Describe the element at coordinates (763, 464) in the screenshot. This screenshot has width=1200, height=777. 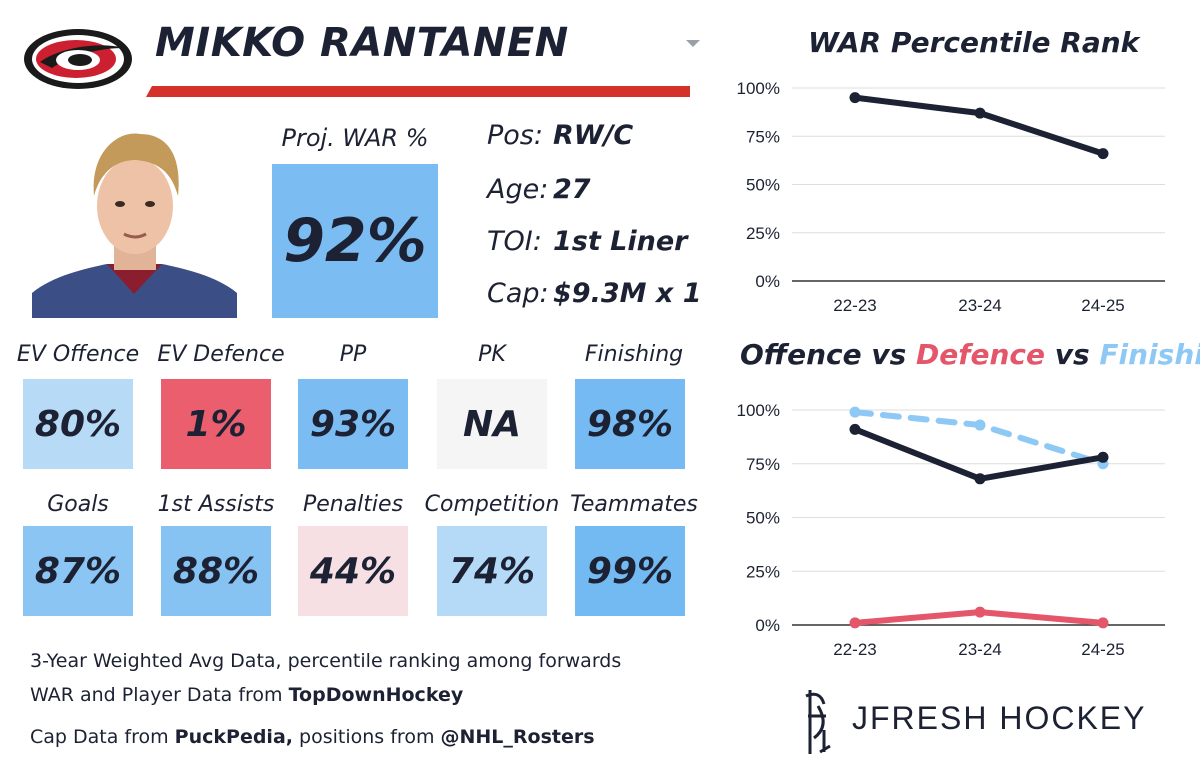
I see `ovd-chart-y-tick: 75%` at that location.